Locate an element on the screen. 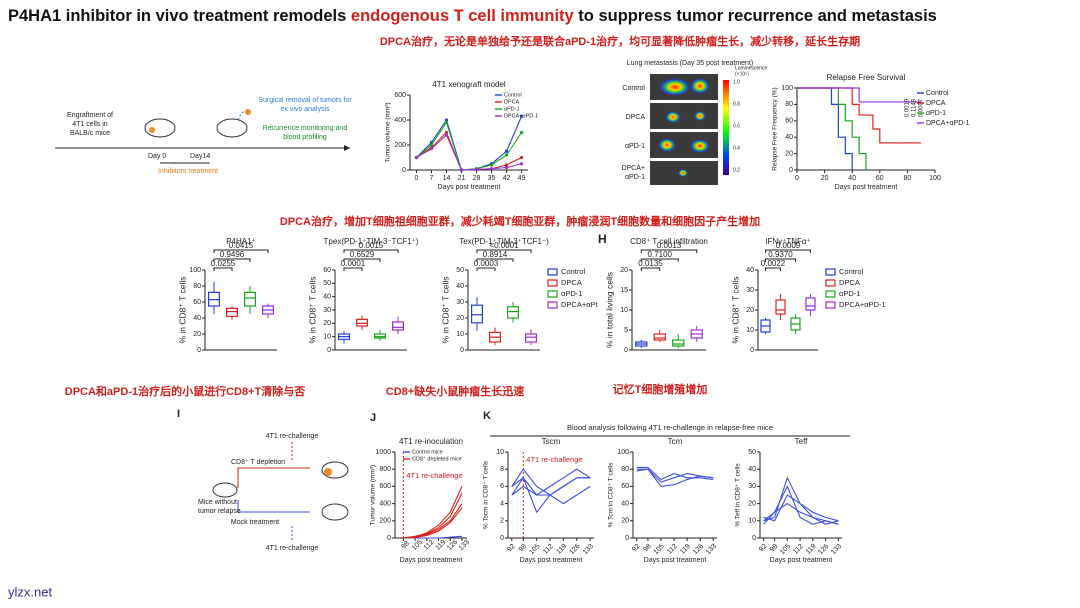 The image size is (1080, 608). text: Engraftment of is located at coordinates (90, 115).